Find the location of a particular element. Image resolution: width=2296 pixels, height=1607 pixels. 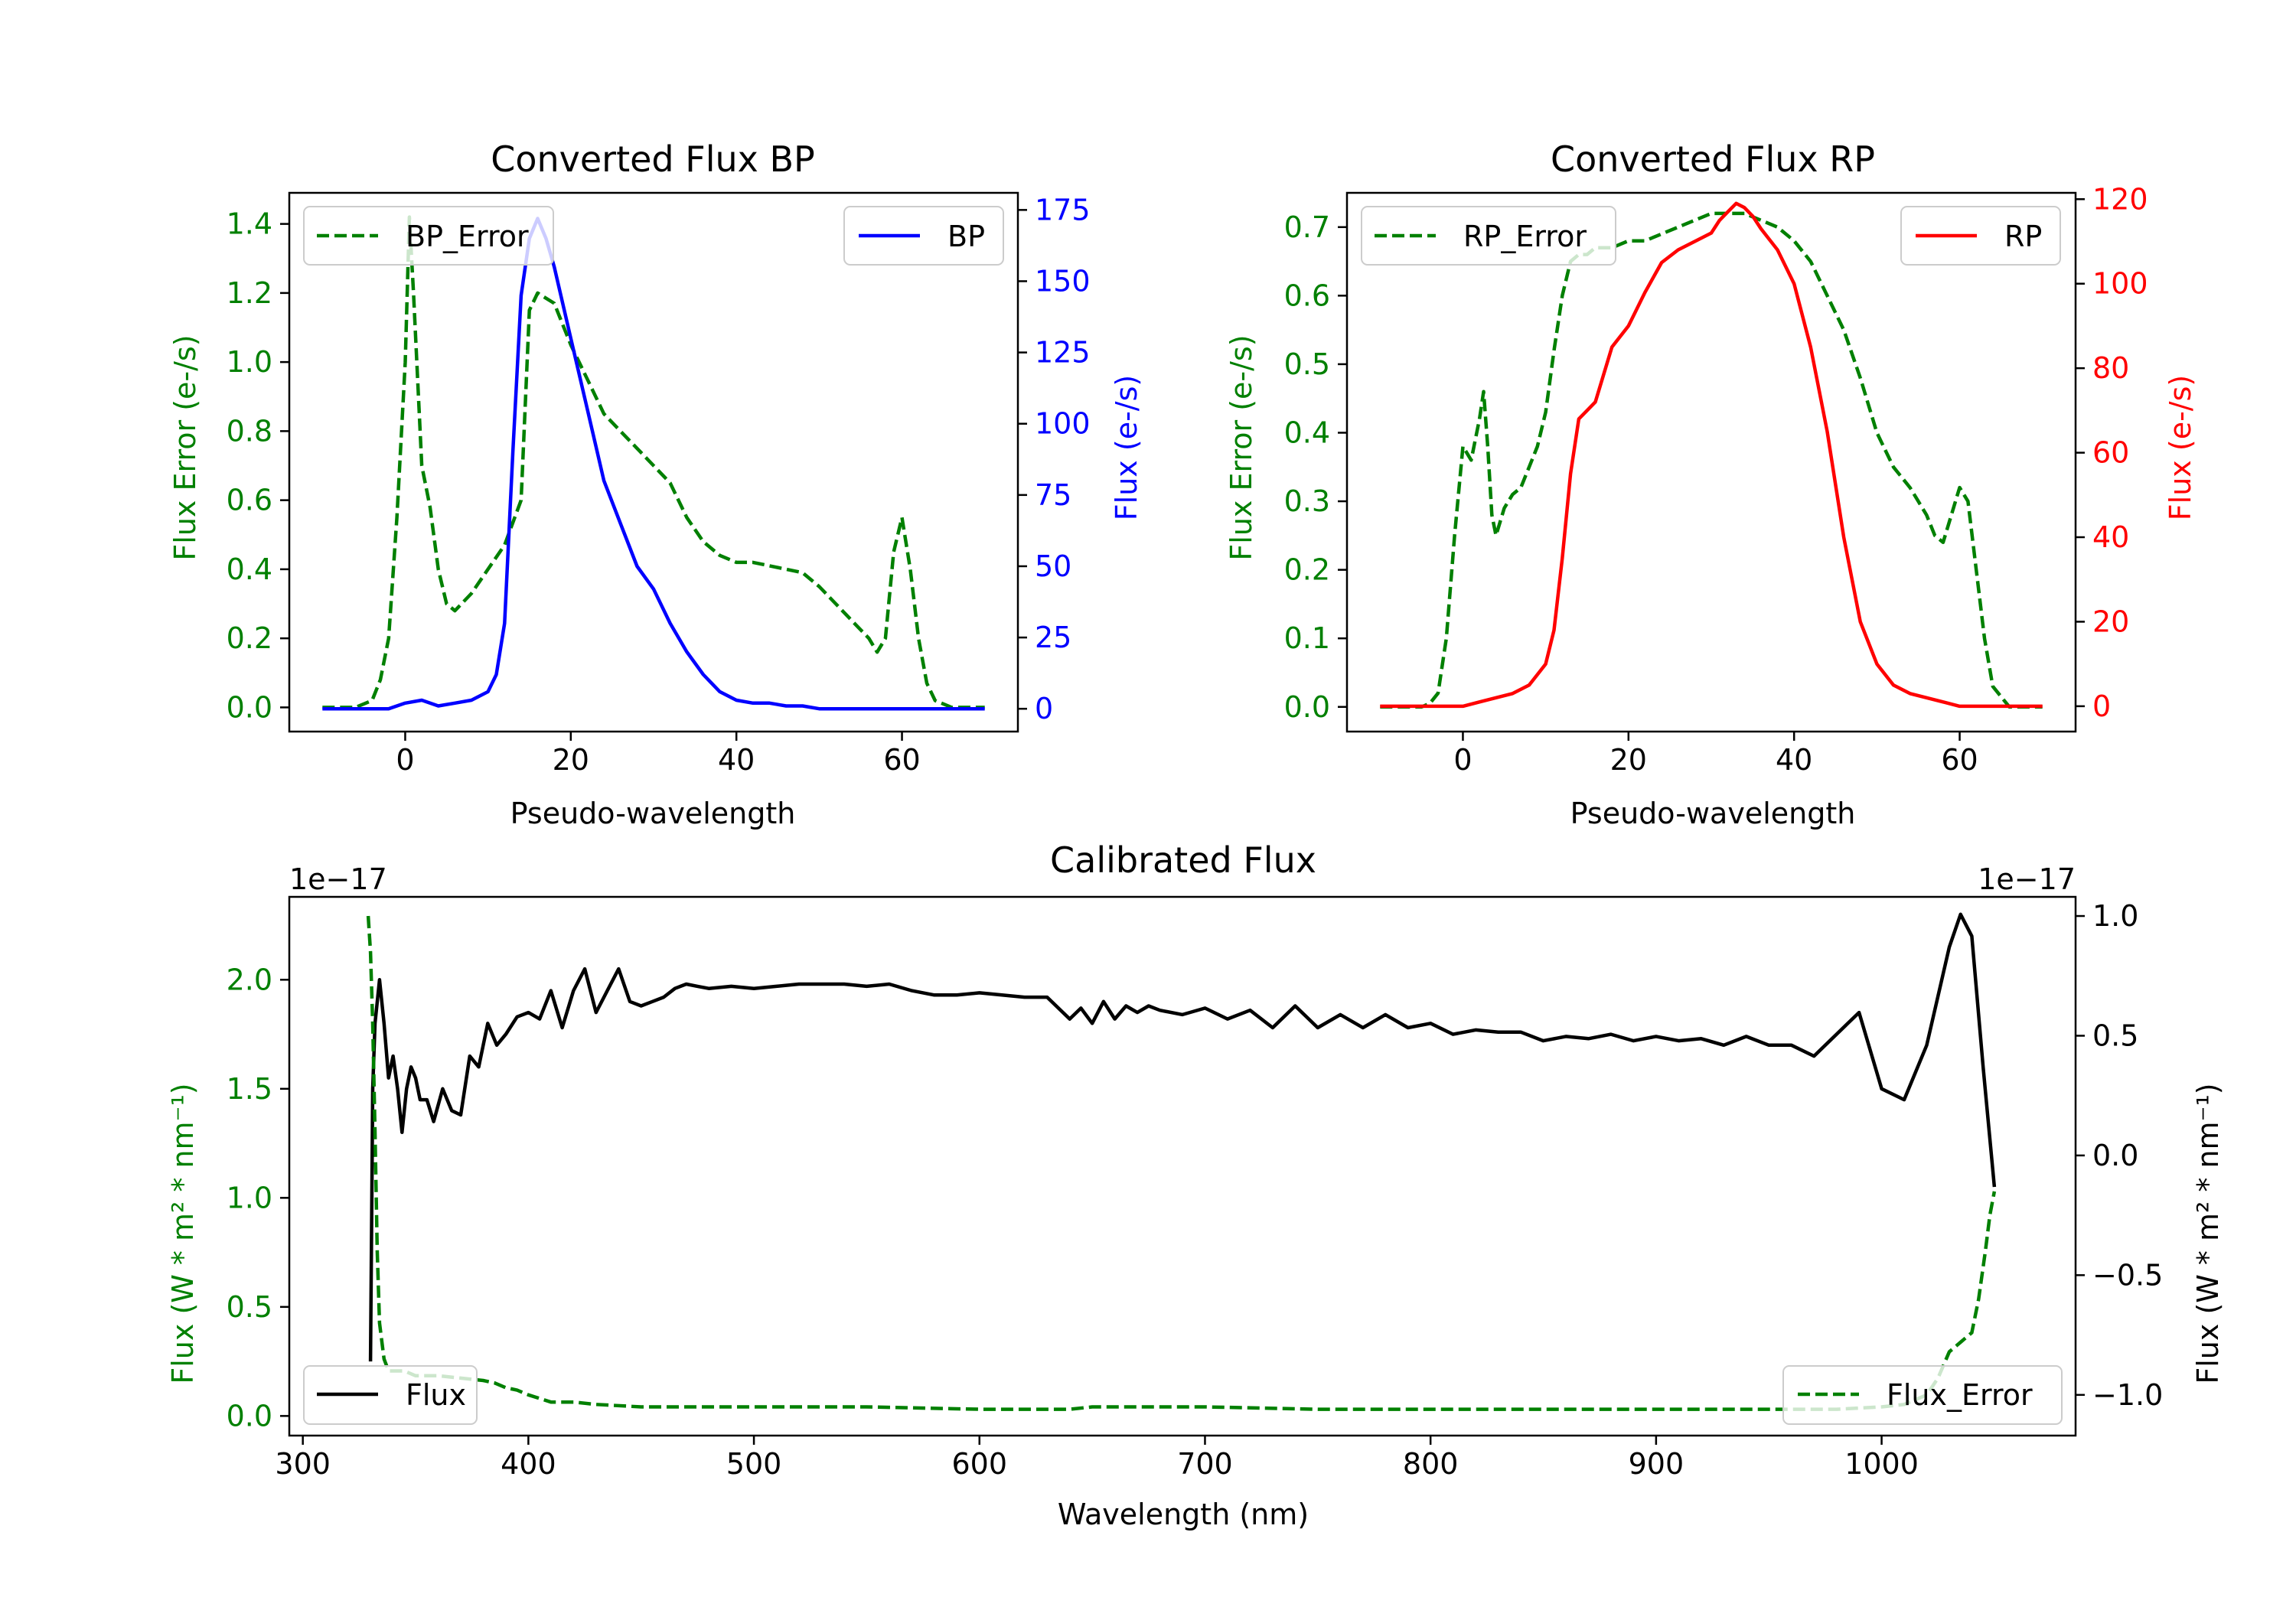

cal-legend-right: Flux_Error is located at coordinates (1922, 1395).